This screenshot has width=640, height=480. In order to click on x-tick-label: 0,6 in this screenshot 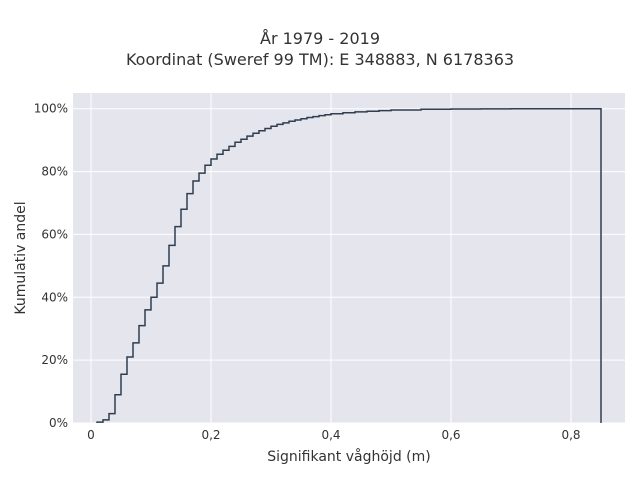, I will do `click(450, 435)`.